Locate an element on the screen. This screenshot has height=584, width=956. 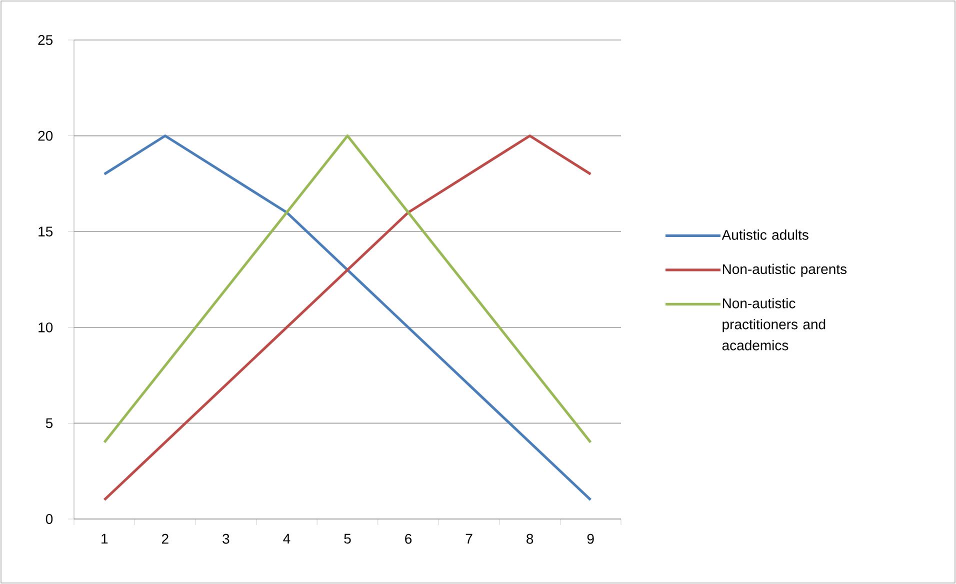
x-tick-label: 7 is located at coordinates (469, 539).